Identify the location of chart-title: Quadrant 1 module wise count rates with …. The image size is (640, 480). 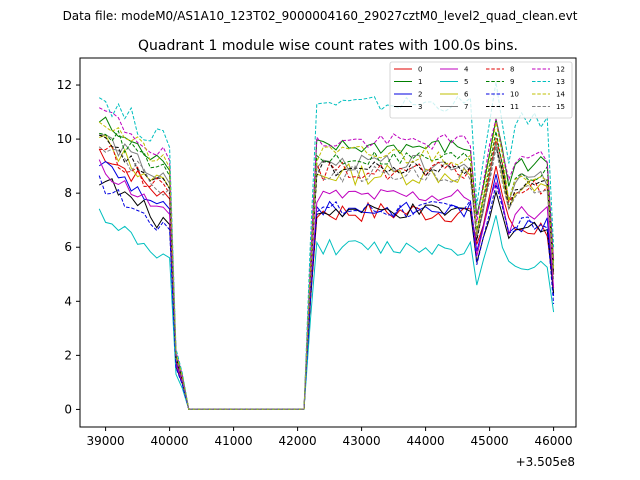
(328, 46).